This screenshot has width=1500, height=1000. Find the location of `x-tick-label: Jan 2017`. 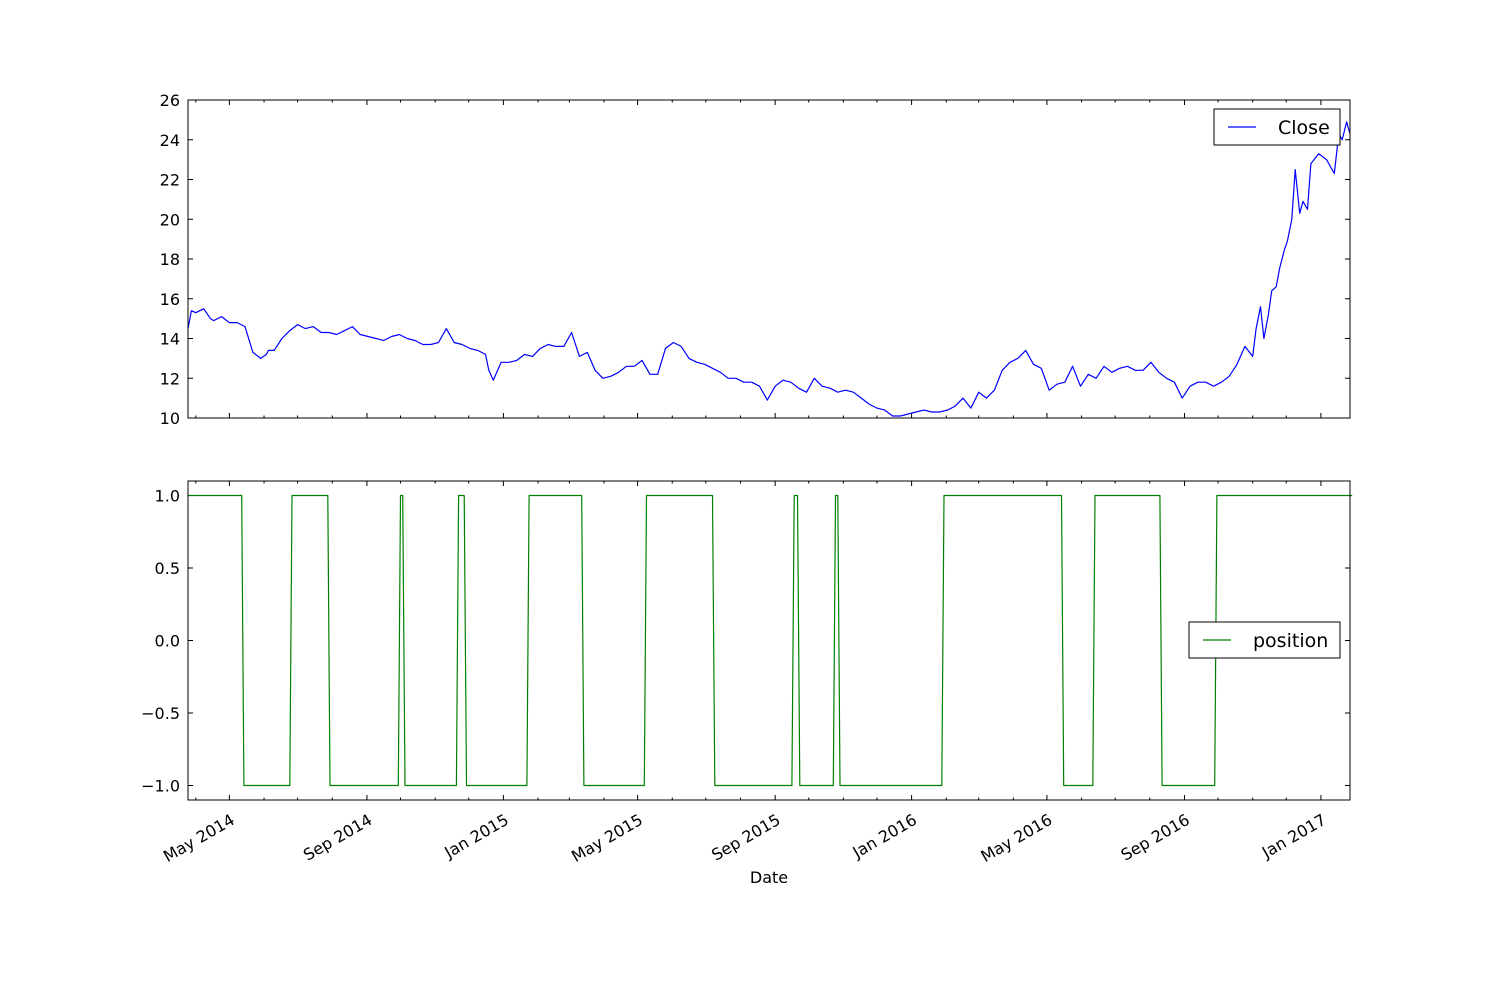

x-tick-label: Jan 2017 is located at coordinates (1293, 836).